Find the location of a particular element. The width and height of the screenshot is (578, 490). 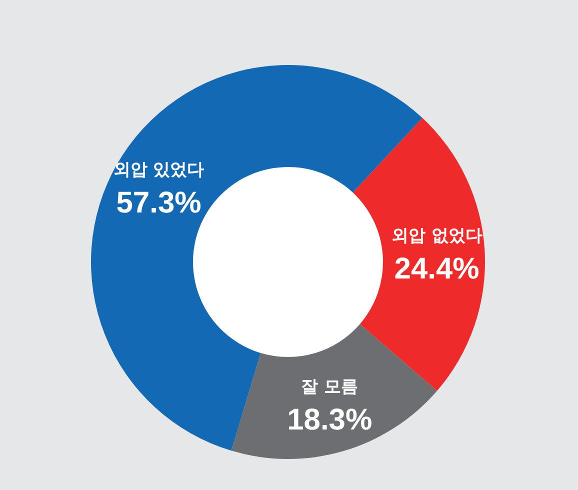

data-label: 18.3% is located at coordinates (329, 420).